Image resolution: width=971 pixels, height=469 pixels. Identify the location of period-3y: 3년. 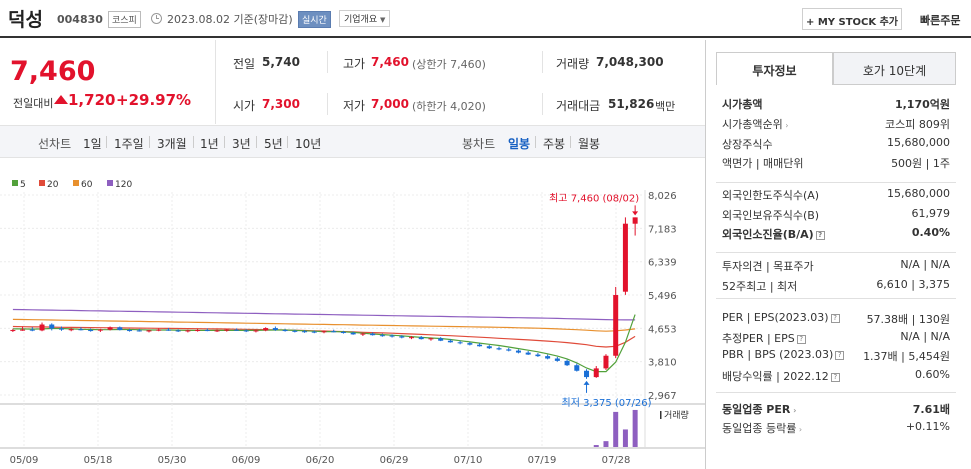
(241, 144).